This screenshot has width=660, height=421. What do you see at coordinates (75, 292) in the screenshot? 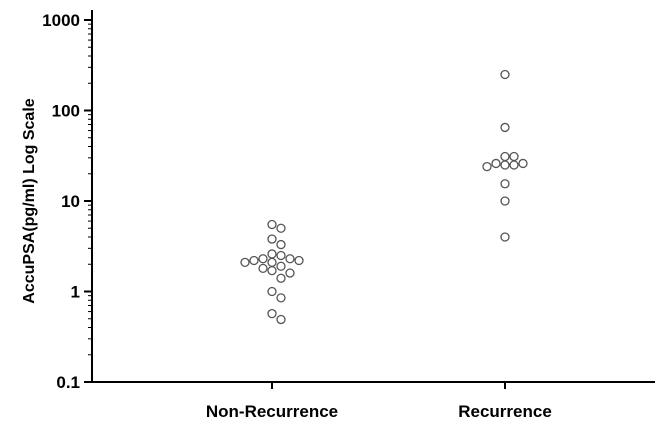
I see `y-tick-label: 1` at bounding box center [75, 292].